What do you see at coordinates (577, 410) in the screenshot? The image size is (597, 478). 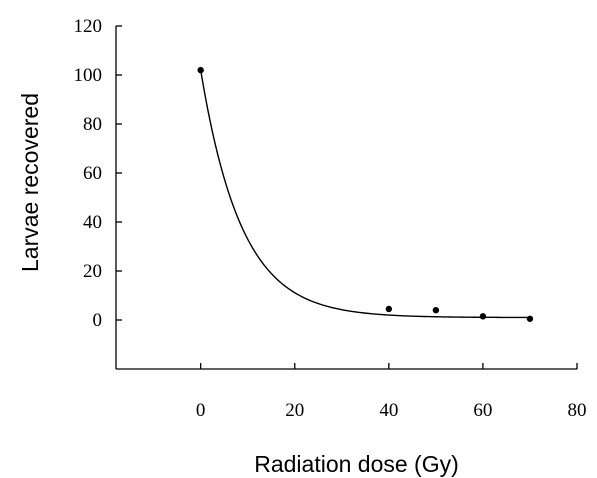 I see `x-tick-label: 80` at bounding box center [577, 410].